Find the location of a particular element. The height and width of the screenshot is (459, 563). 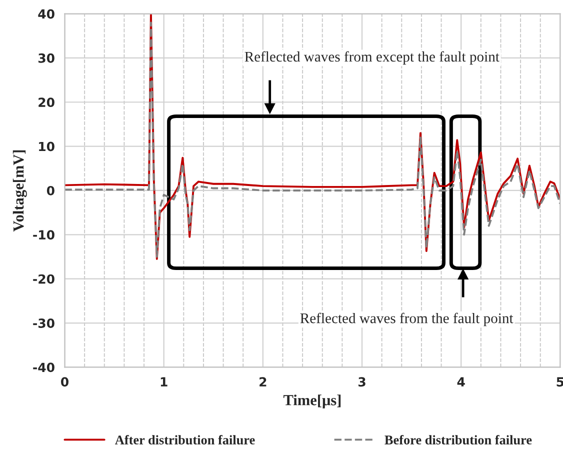

y-tick-label: -40 is located at coordinates (43, 367).